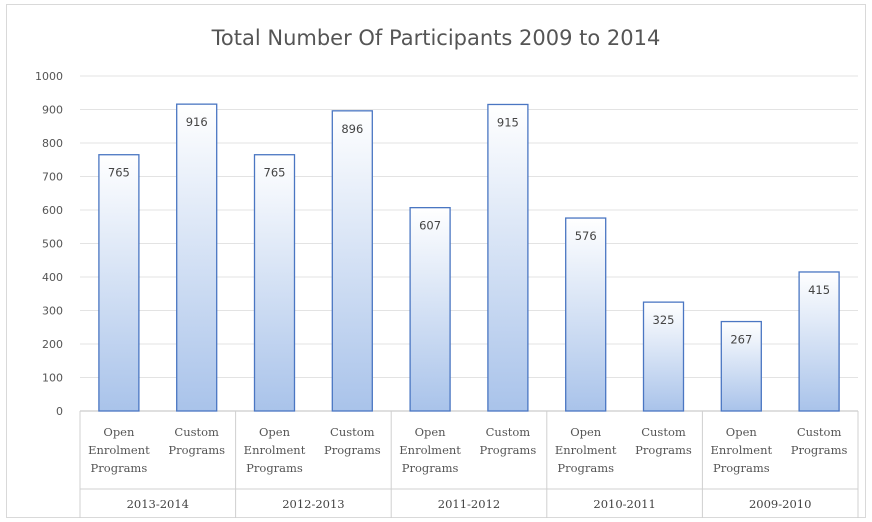  What do you see at coordinates (52, 277) in the screenshot?
I see `y-tick-label: 400` at bounding box center [52, 277].